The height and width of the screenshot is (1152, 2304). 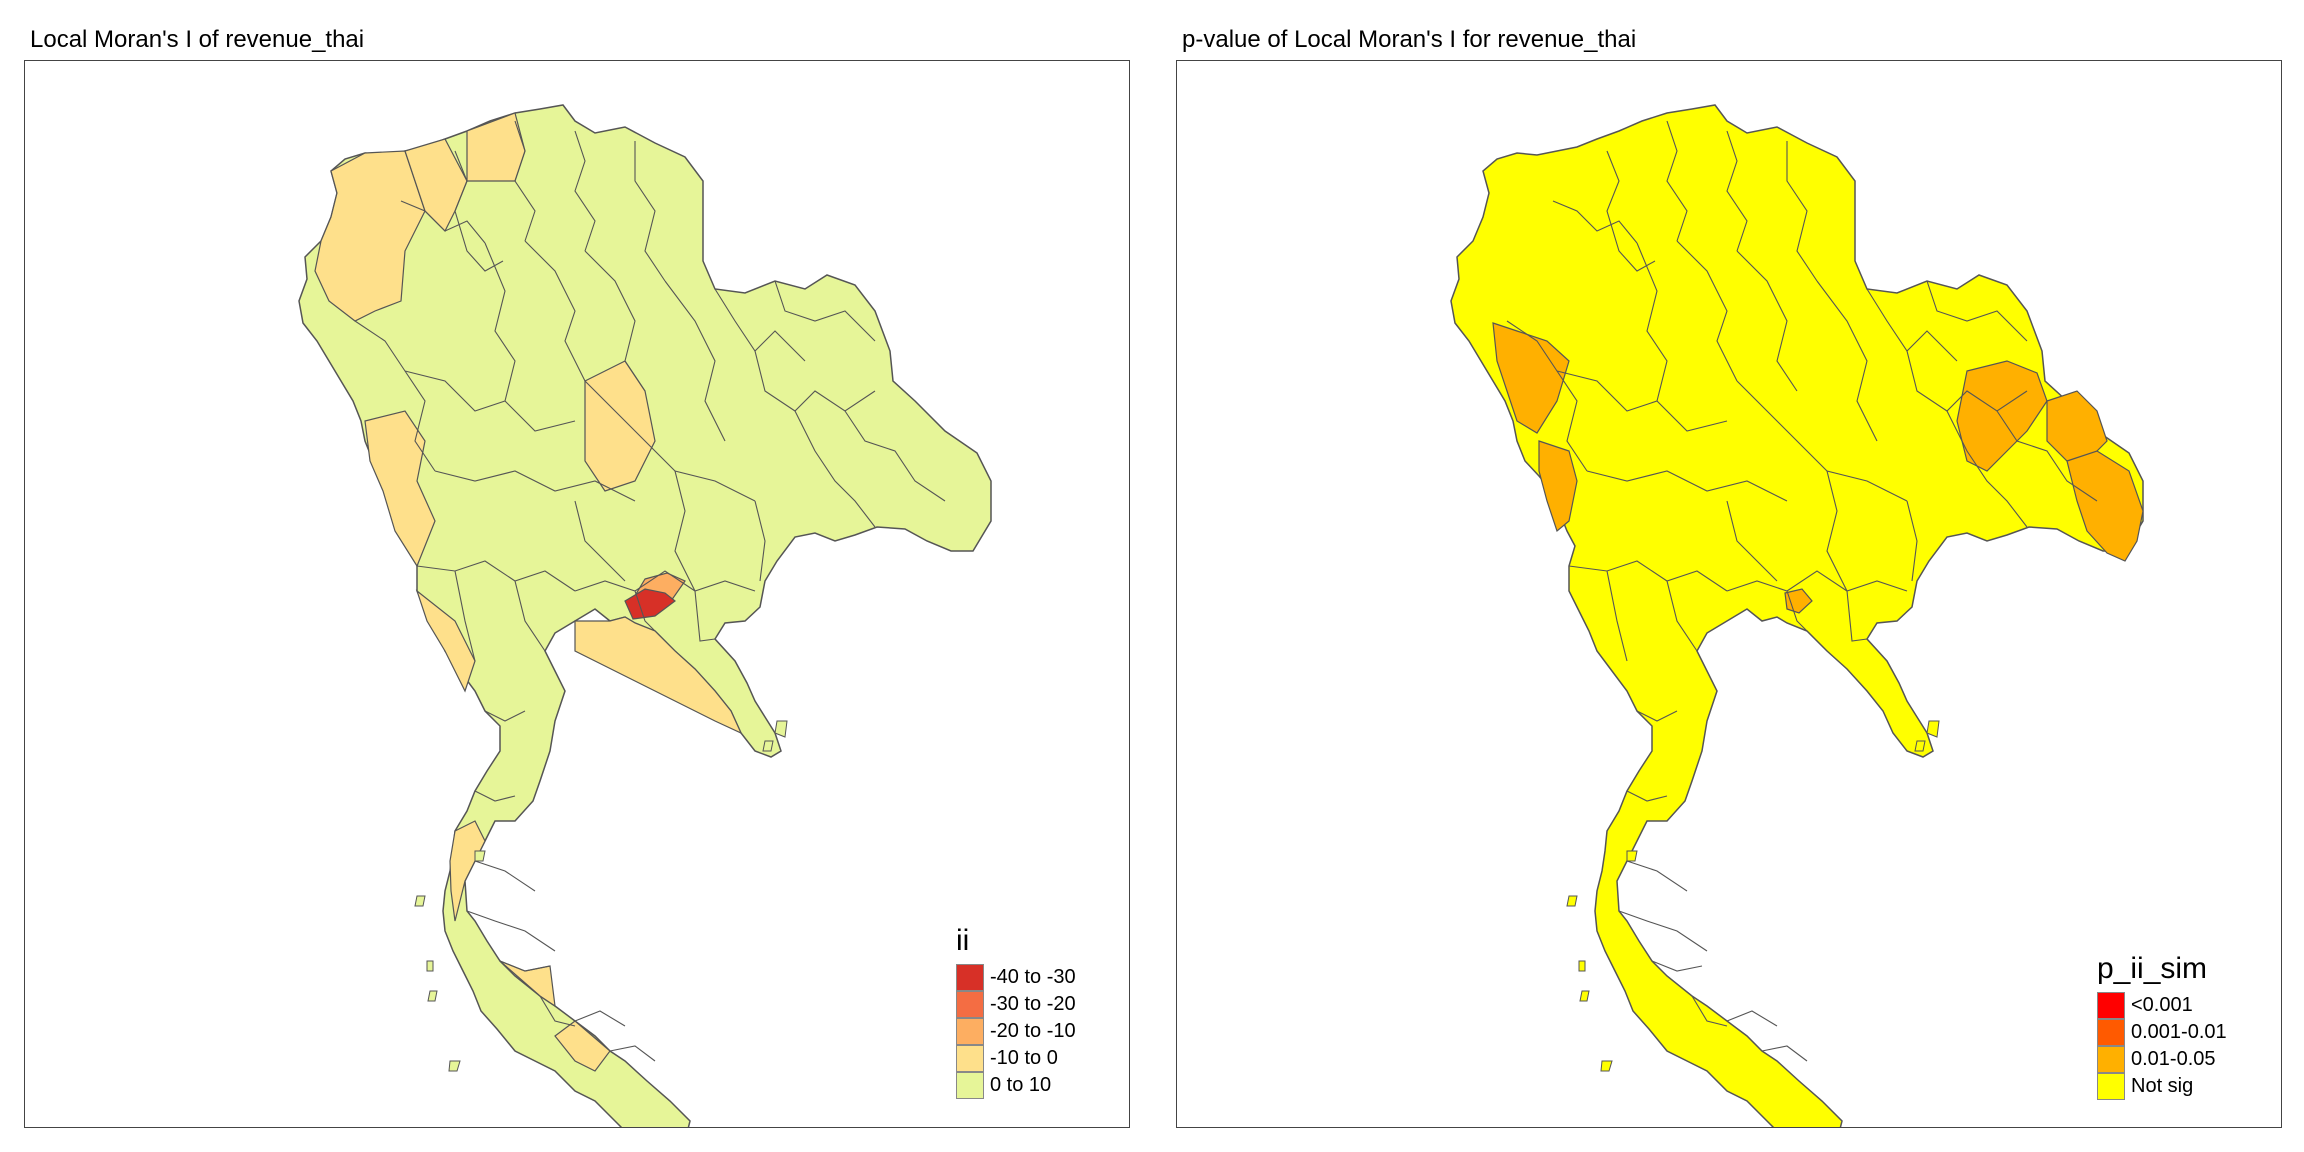 I want to click on right-legend-label: 0.01-0.05, so click(x=2173, y=1059).